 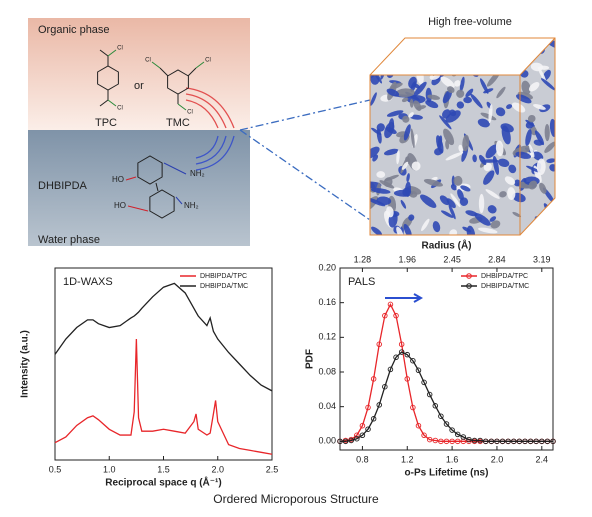 What do you see at coordinates (178, 123) in the screenshot?
I see `tmc-label: TMC` at bounding box center [178, 123].